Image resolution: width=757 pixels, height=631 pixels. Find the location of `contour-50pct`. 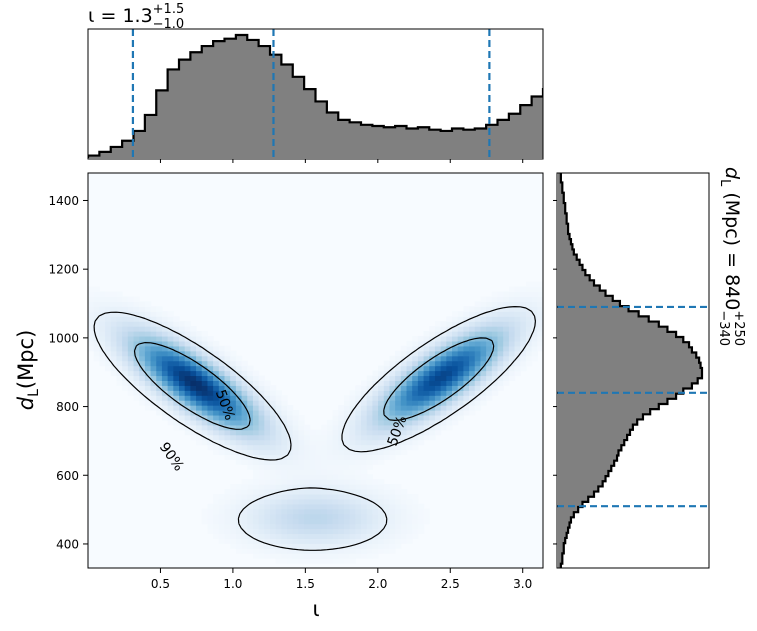

contour-50pct is located at coordinates (314, 383).